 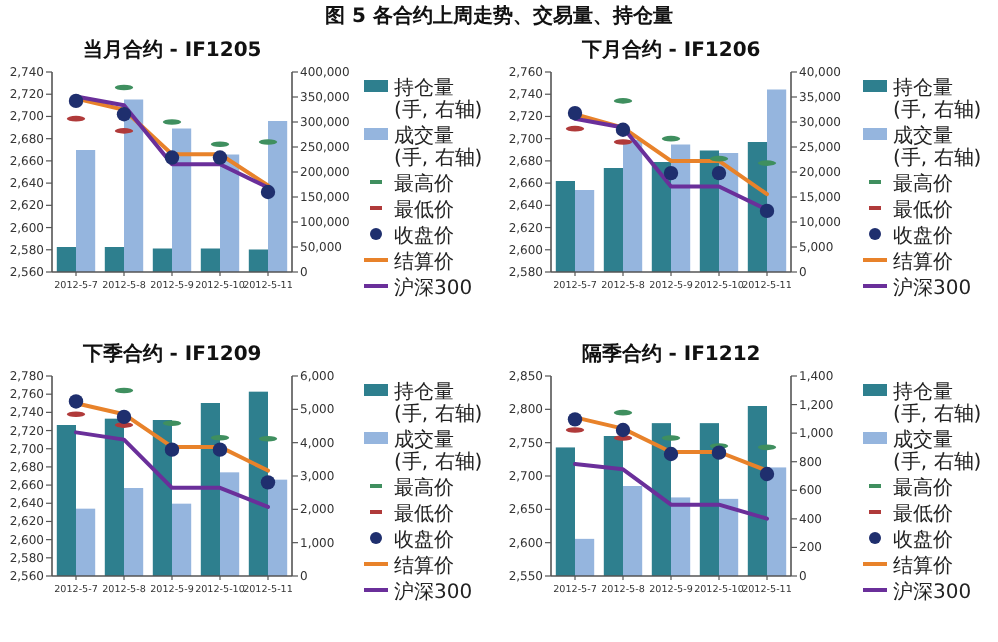 What do you see at coordinates (499, 16) in the screenshot?
I see `caption: 图 5 各合约上周走势、交易量、持仓量` at bounding box center [499, 16].